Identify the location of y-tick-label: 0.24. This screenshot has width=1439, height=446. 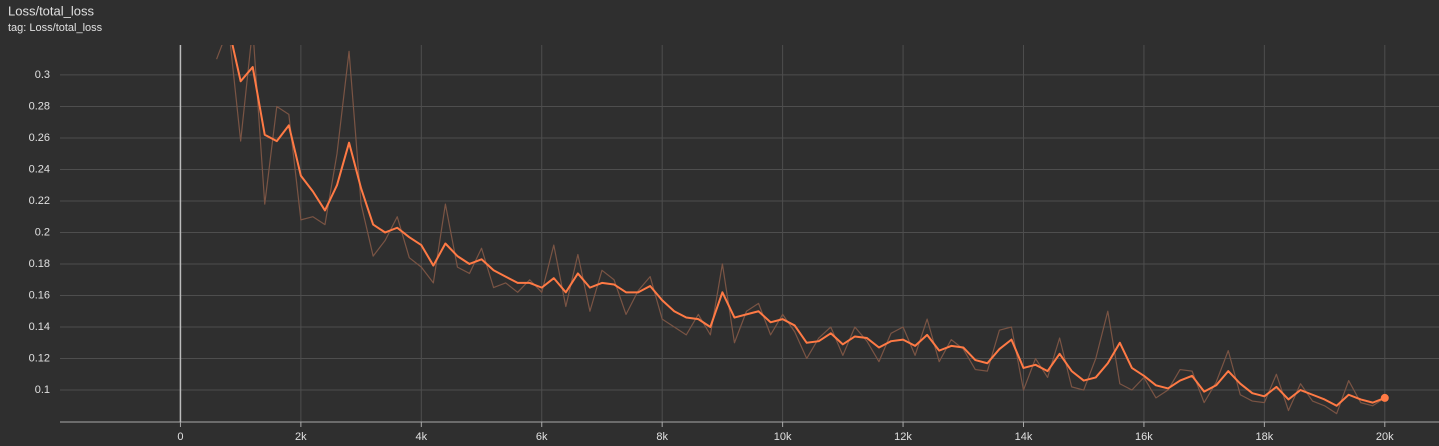
(39, 169).